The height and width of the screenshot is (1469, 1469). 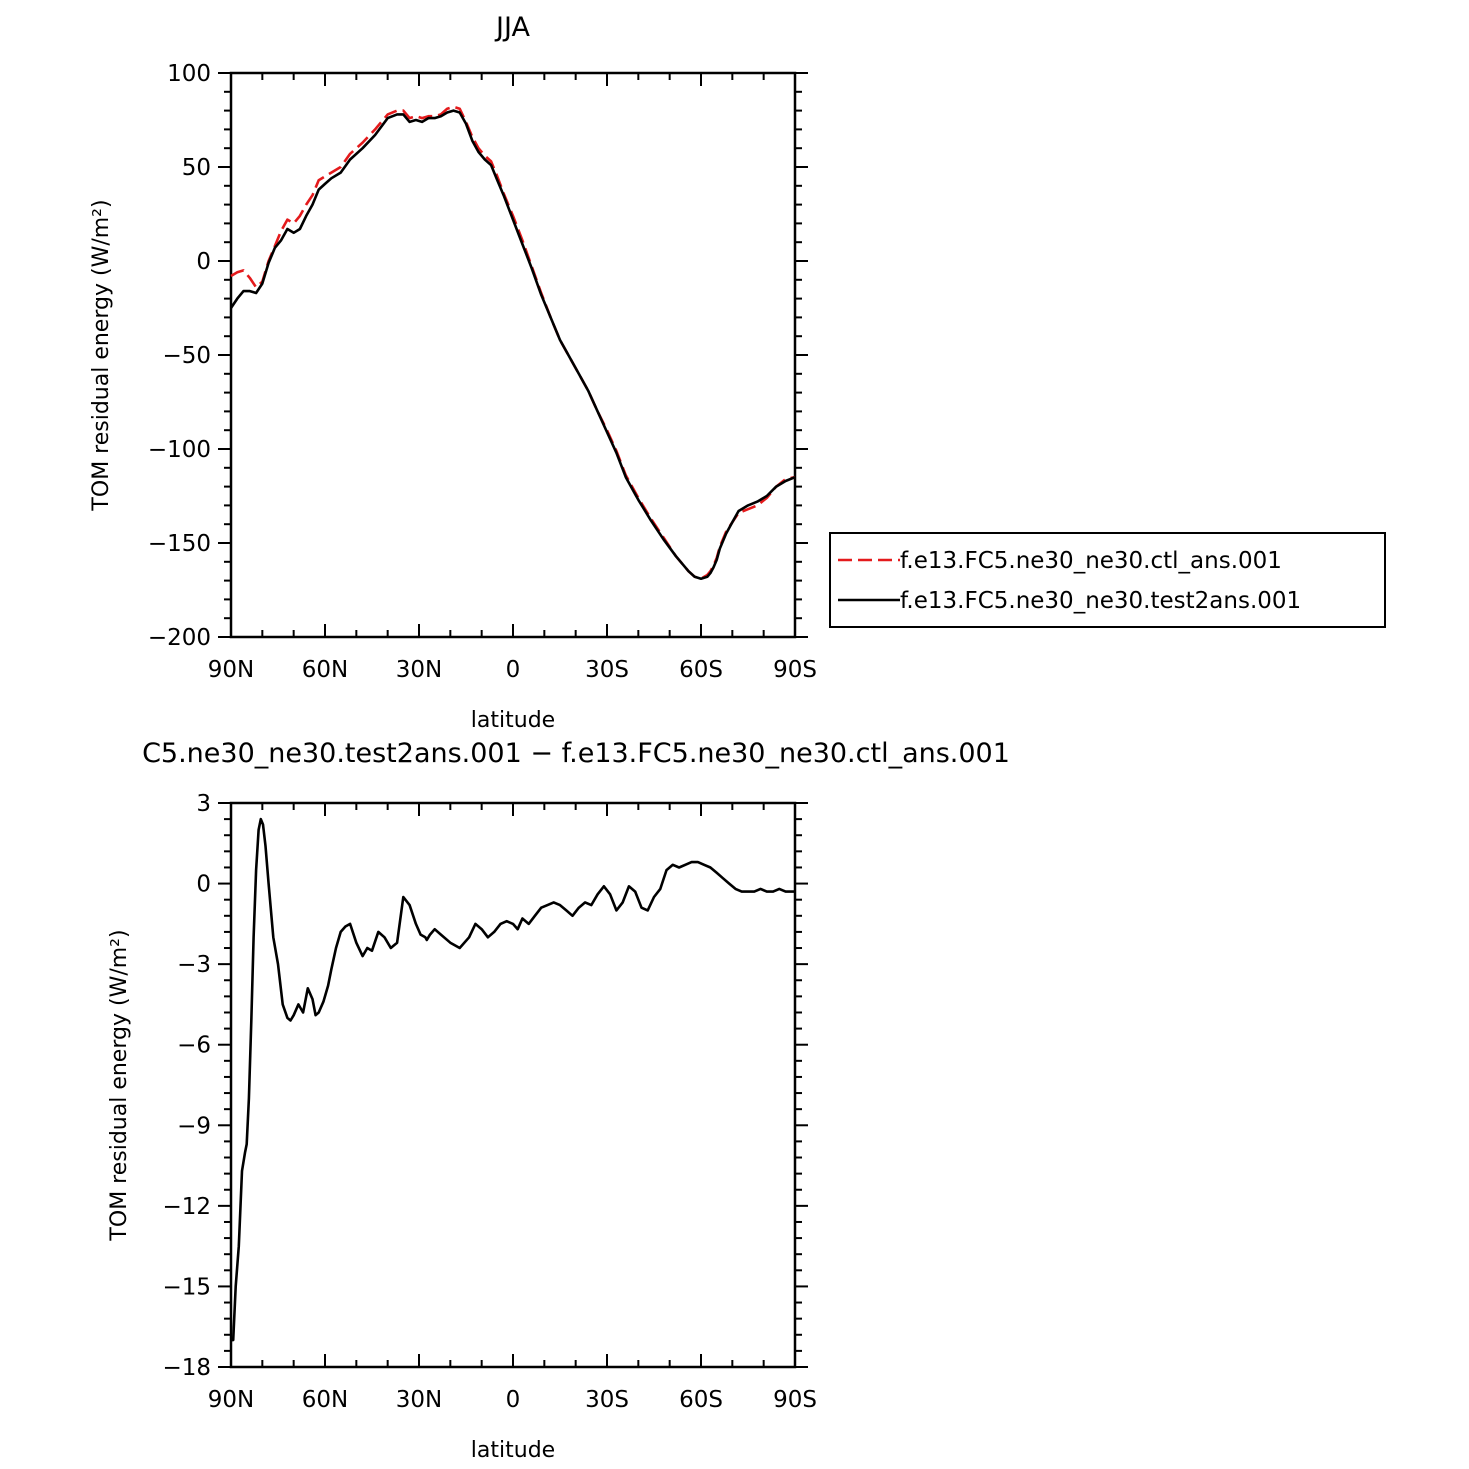 I want to click on y-tick-label: −100, so click(x=179, y=450).